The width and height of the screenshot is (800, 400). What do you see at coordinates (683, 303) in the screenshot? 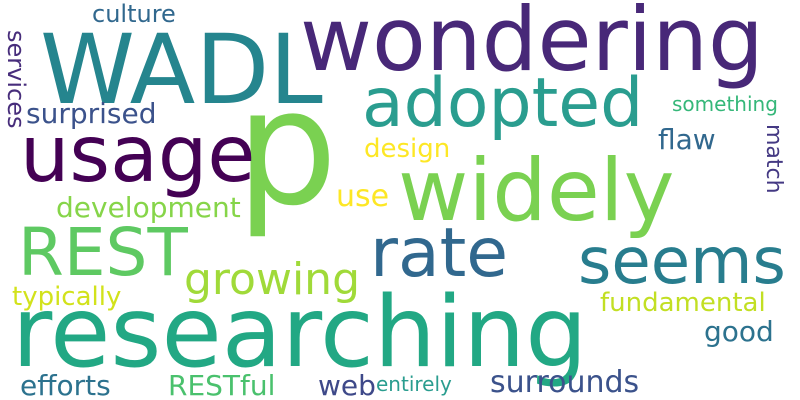
I see `word-fundamental: fundamental` at bounding box center [683, 303].